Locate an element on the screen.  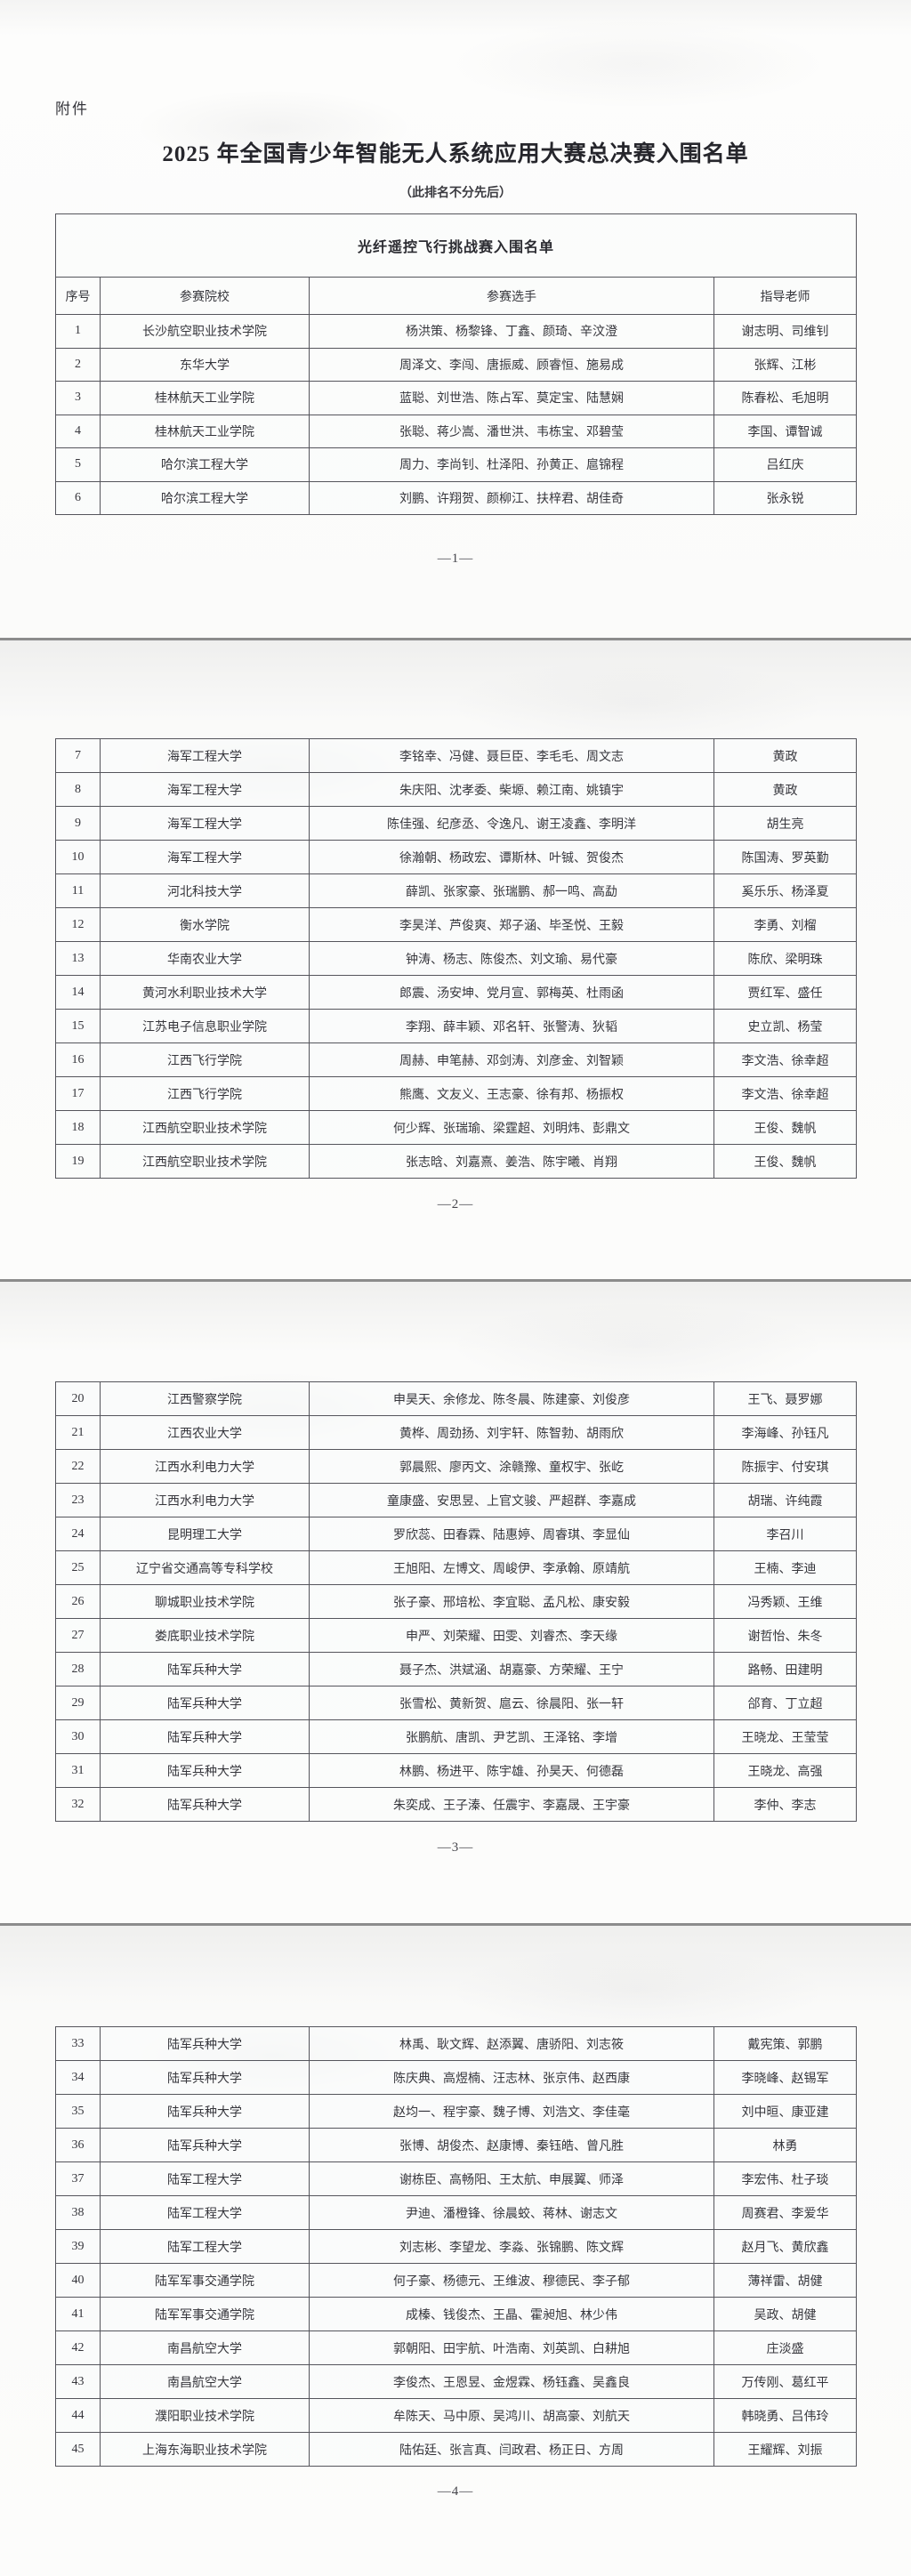
table-row: 16 江西飞行学院 周赫、申笔赫、邓剑涛、刘彦金、刘智颖 李文浩、徐幸超 is located at coordinates (456, 1059).